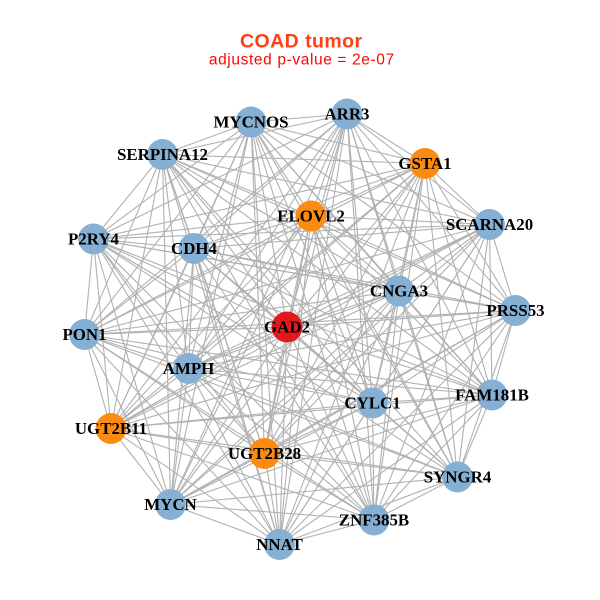 Image resolution: width=600 pixels, height=600 pixels. I want to click on svg-text: UGT2B28, so click(264, 453).